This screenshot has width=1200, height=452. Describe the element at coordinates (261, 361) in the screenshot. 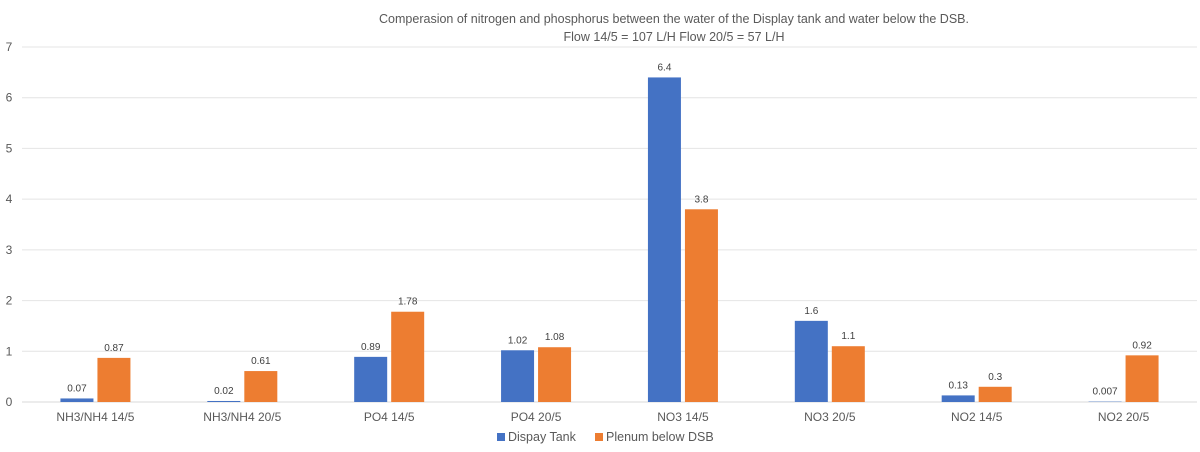

I see `data-label: 0.61` at that location.